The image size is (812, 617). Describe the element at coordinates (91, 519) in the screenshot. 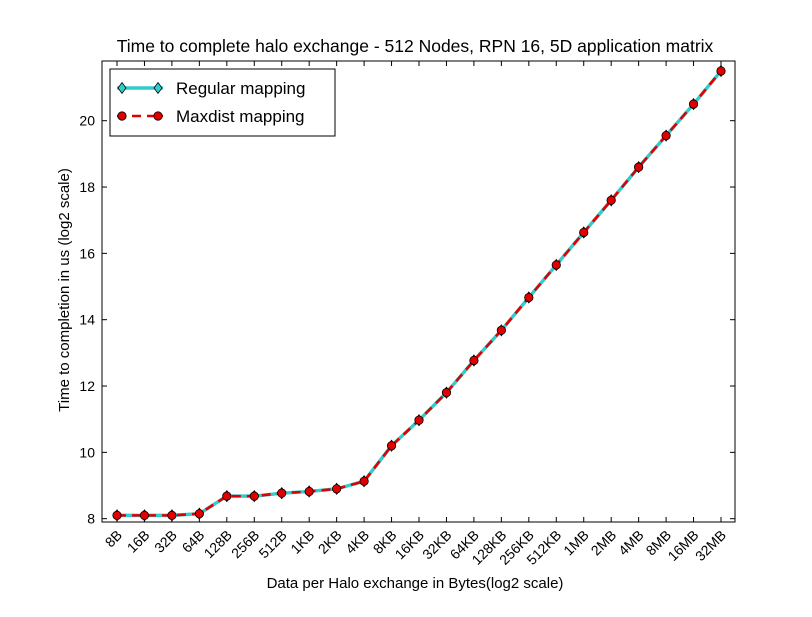

I see `y-tick-label: 8` at that location.